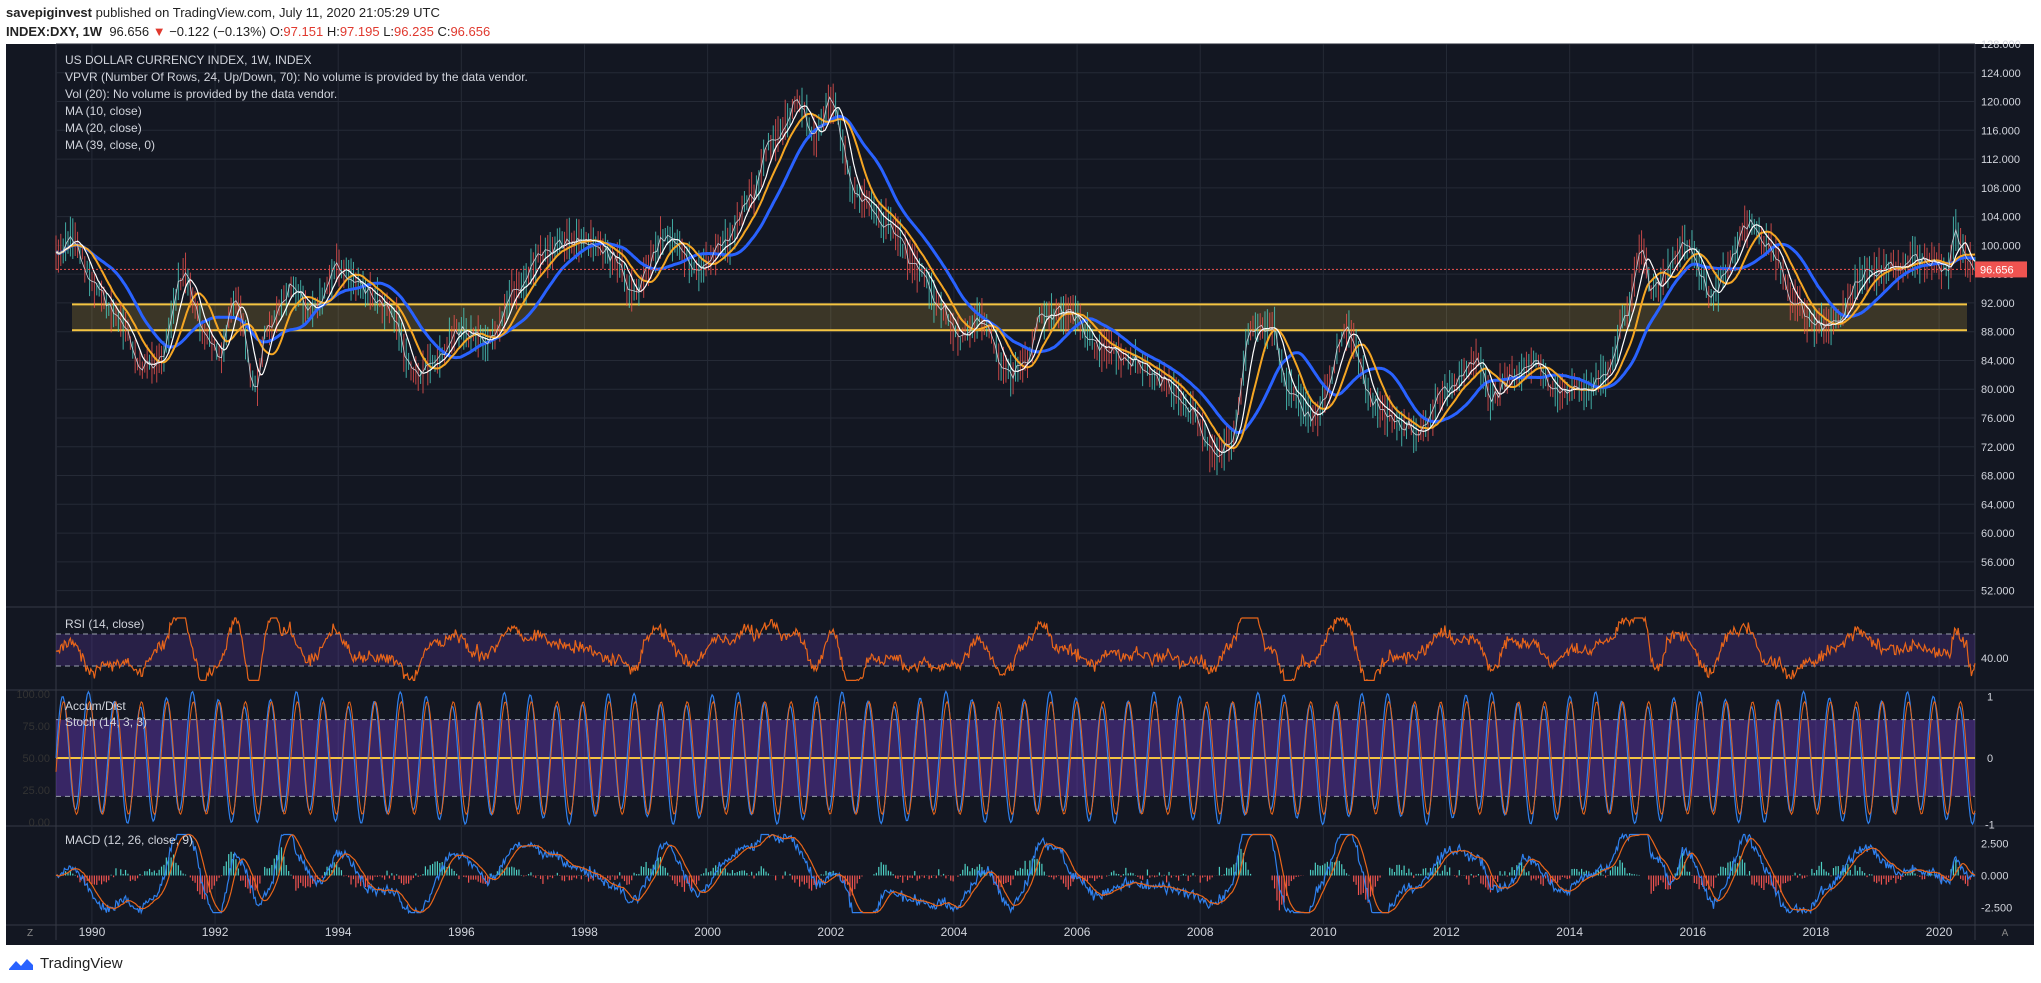  Describe the element at coordinates (1998, 304) in the screenshot. I see `y-tick-label: 92.000` at that location.